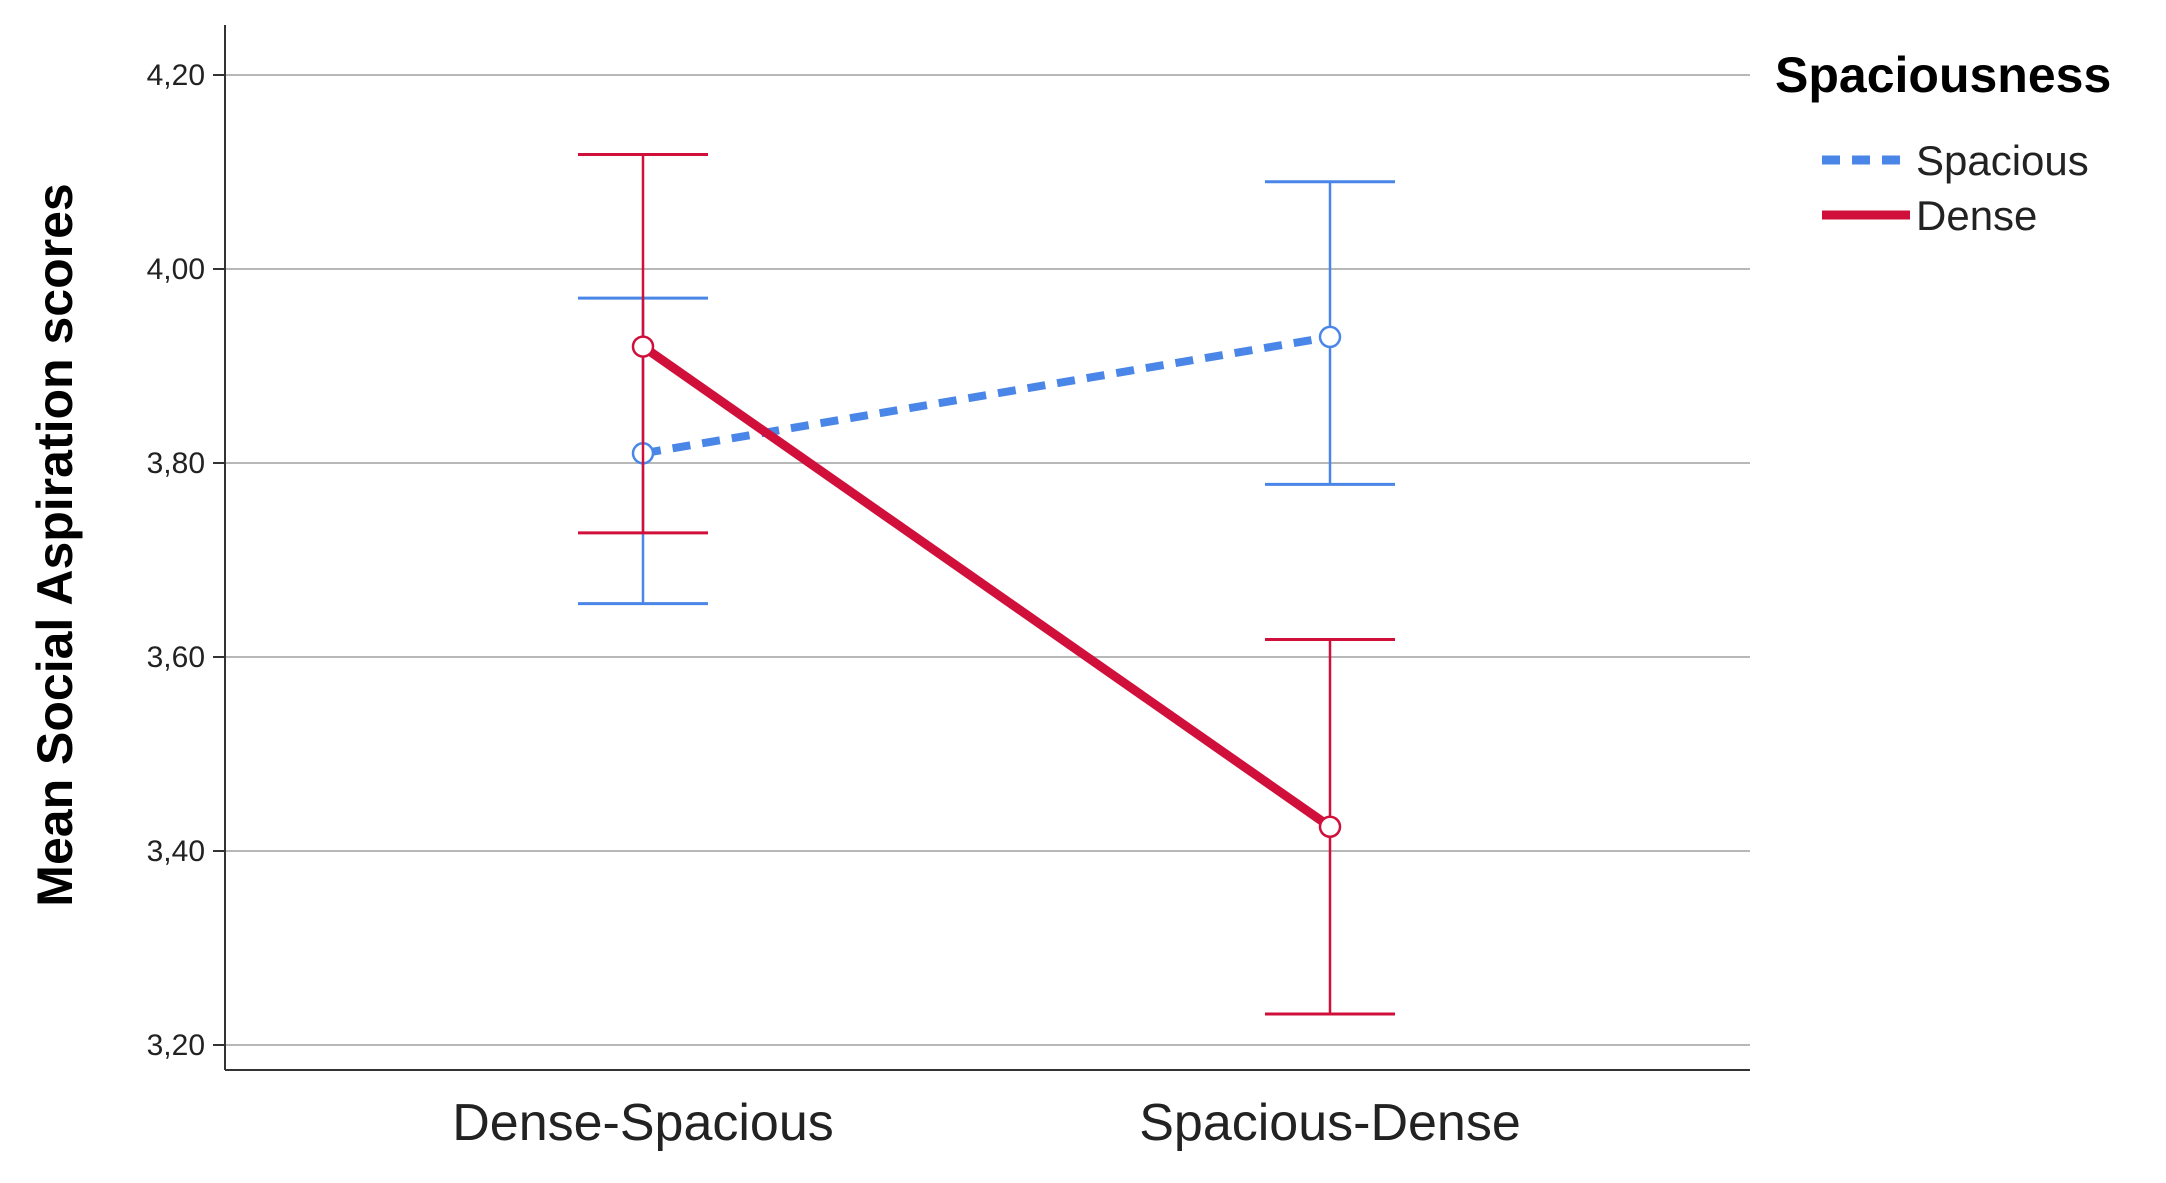 The height and width of the screenshot is (1183, 2166). I want to click on series-spacious, so click(986, 393).